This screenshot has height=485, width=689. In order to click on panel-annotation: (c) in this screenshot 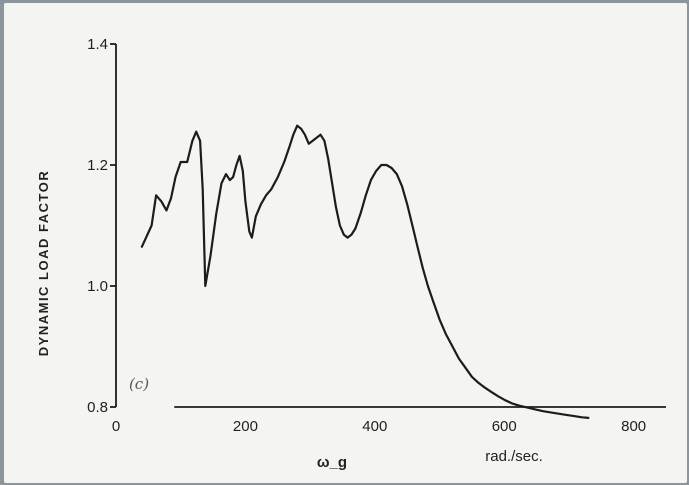, I will do `click(139, 384)`.